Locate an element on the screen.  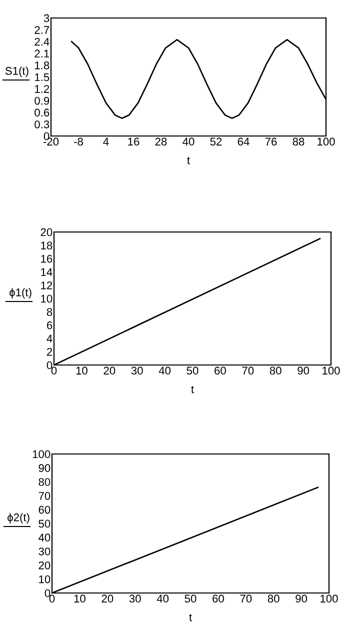
y-tick-label: 0.3 is located at coordinates (42, 124).